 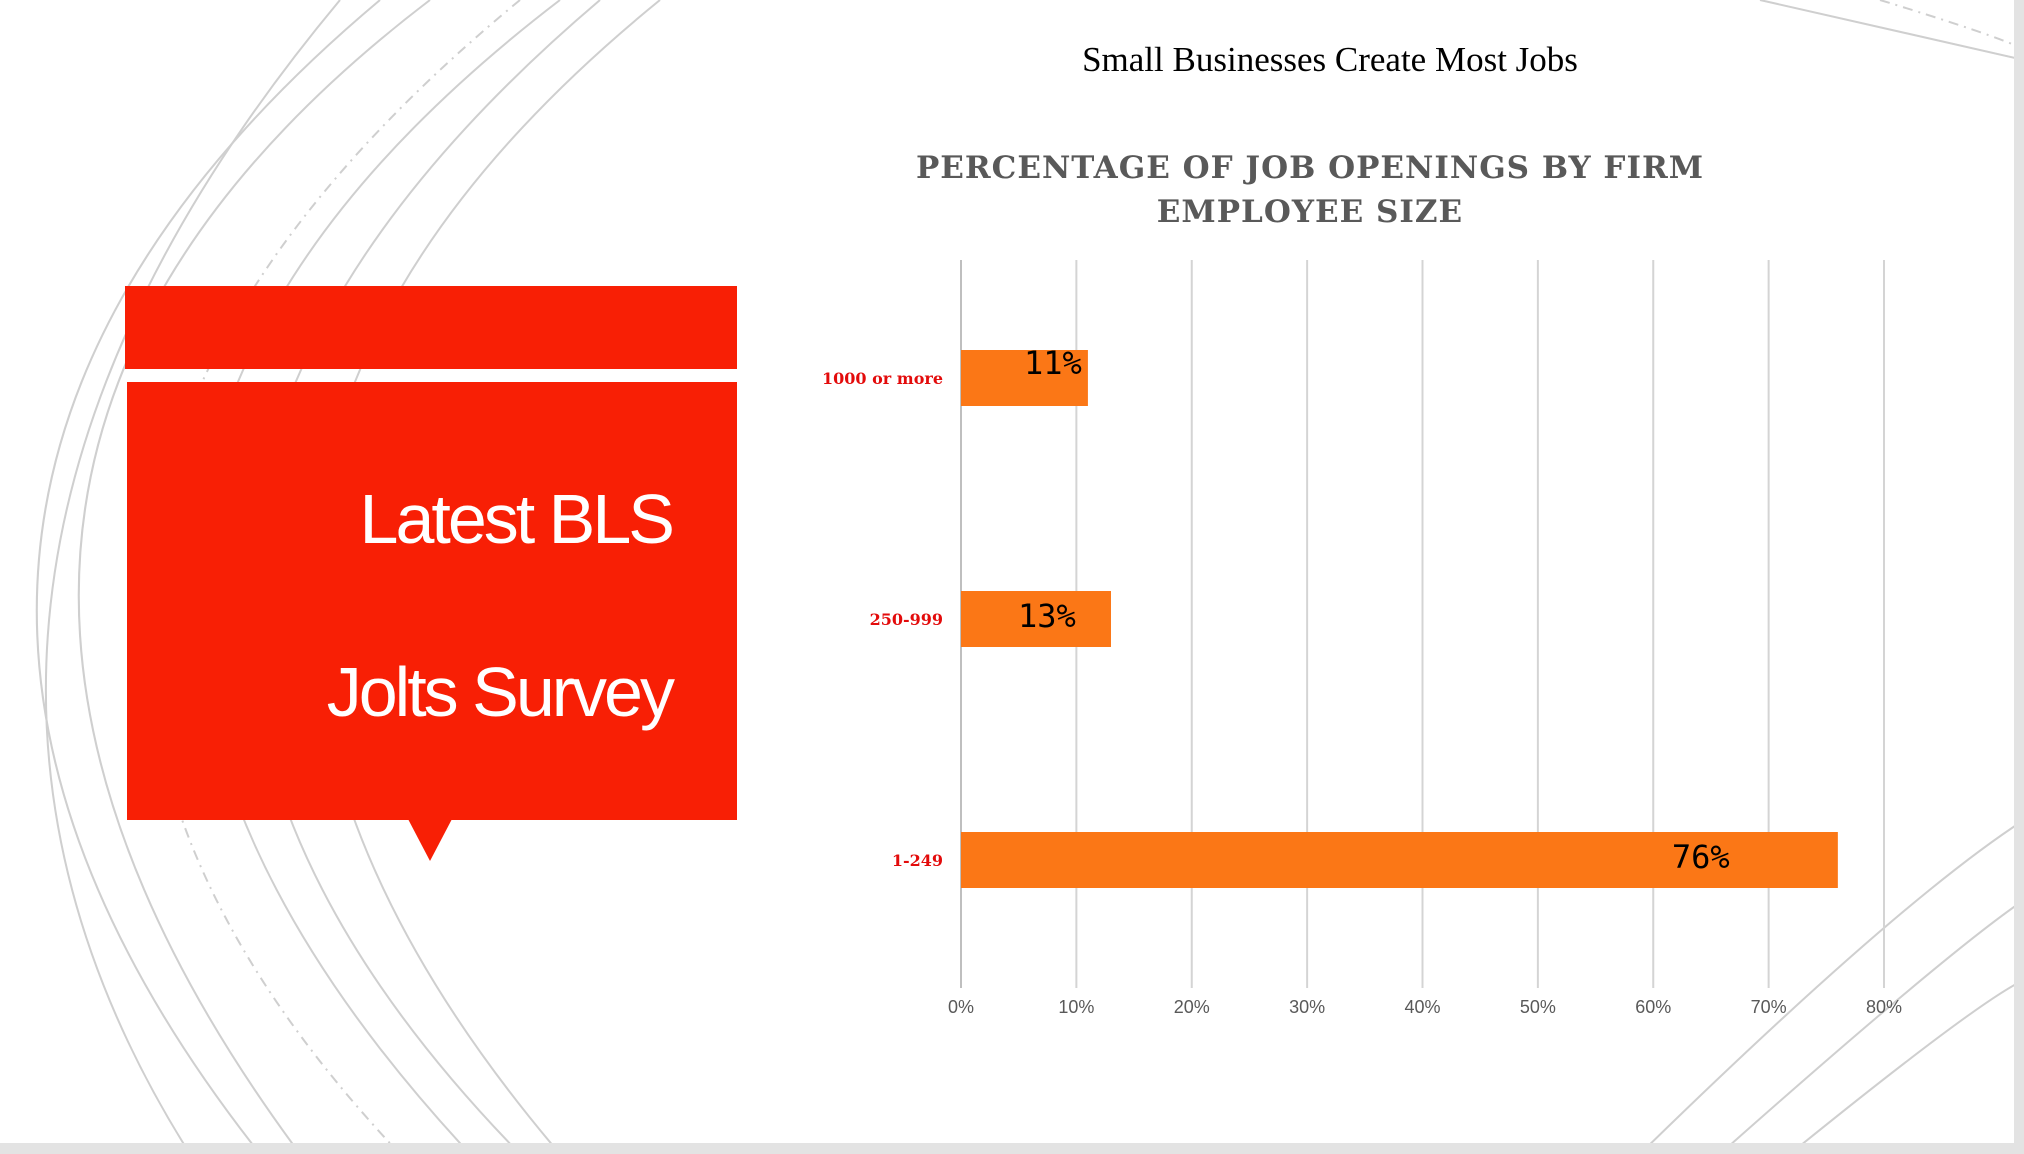 What do you see at coordinates (961, 1007) in the screenshot?
I see `x-tick-label: 0%` at bounding box center [961, 1007].